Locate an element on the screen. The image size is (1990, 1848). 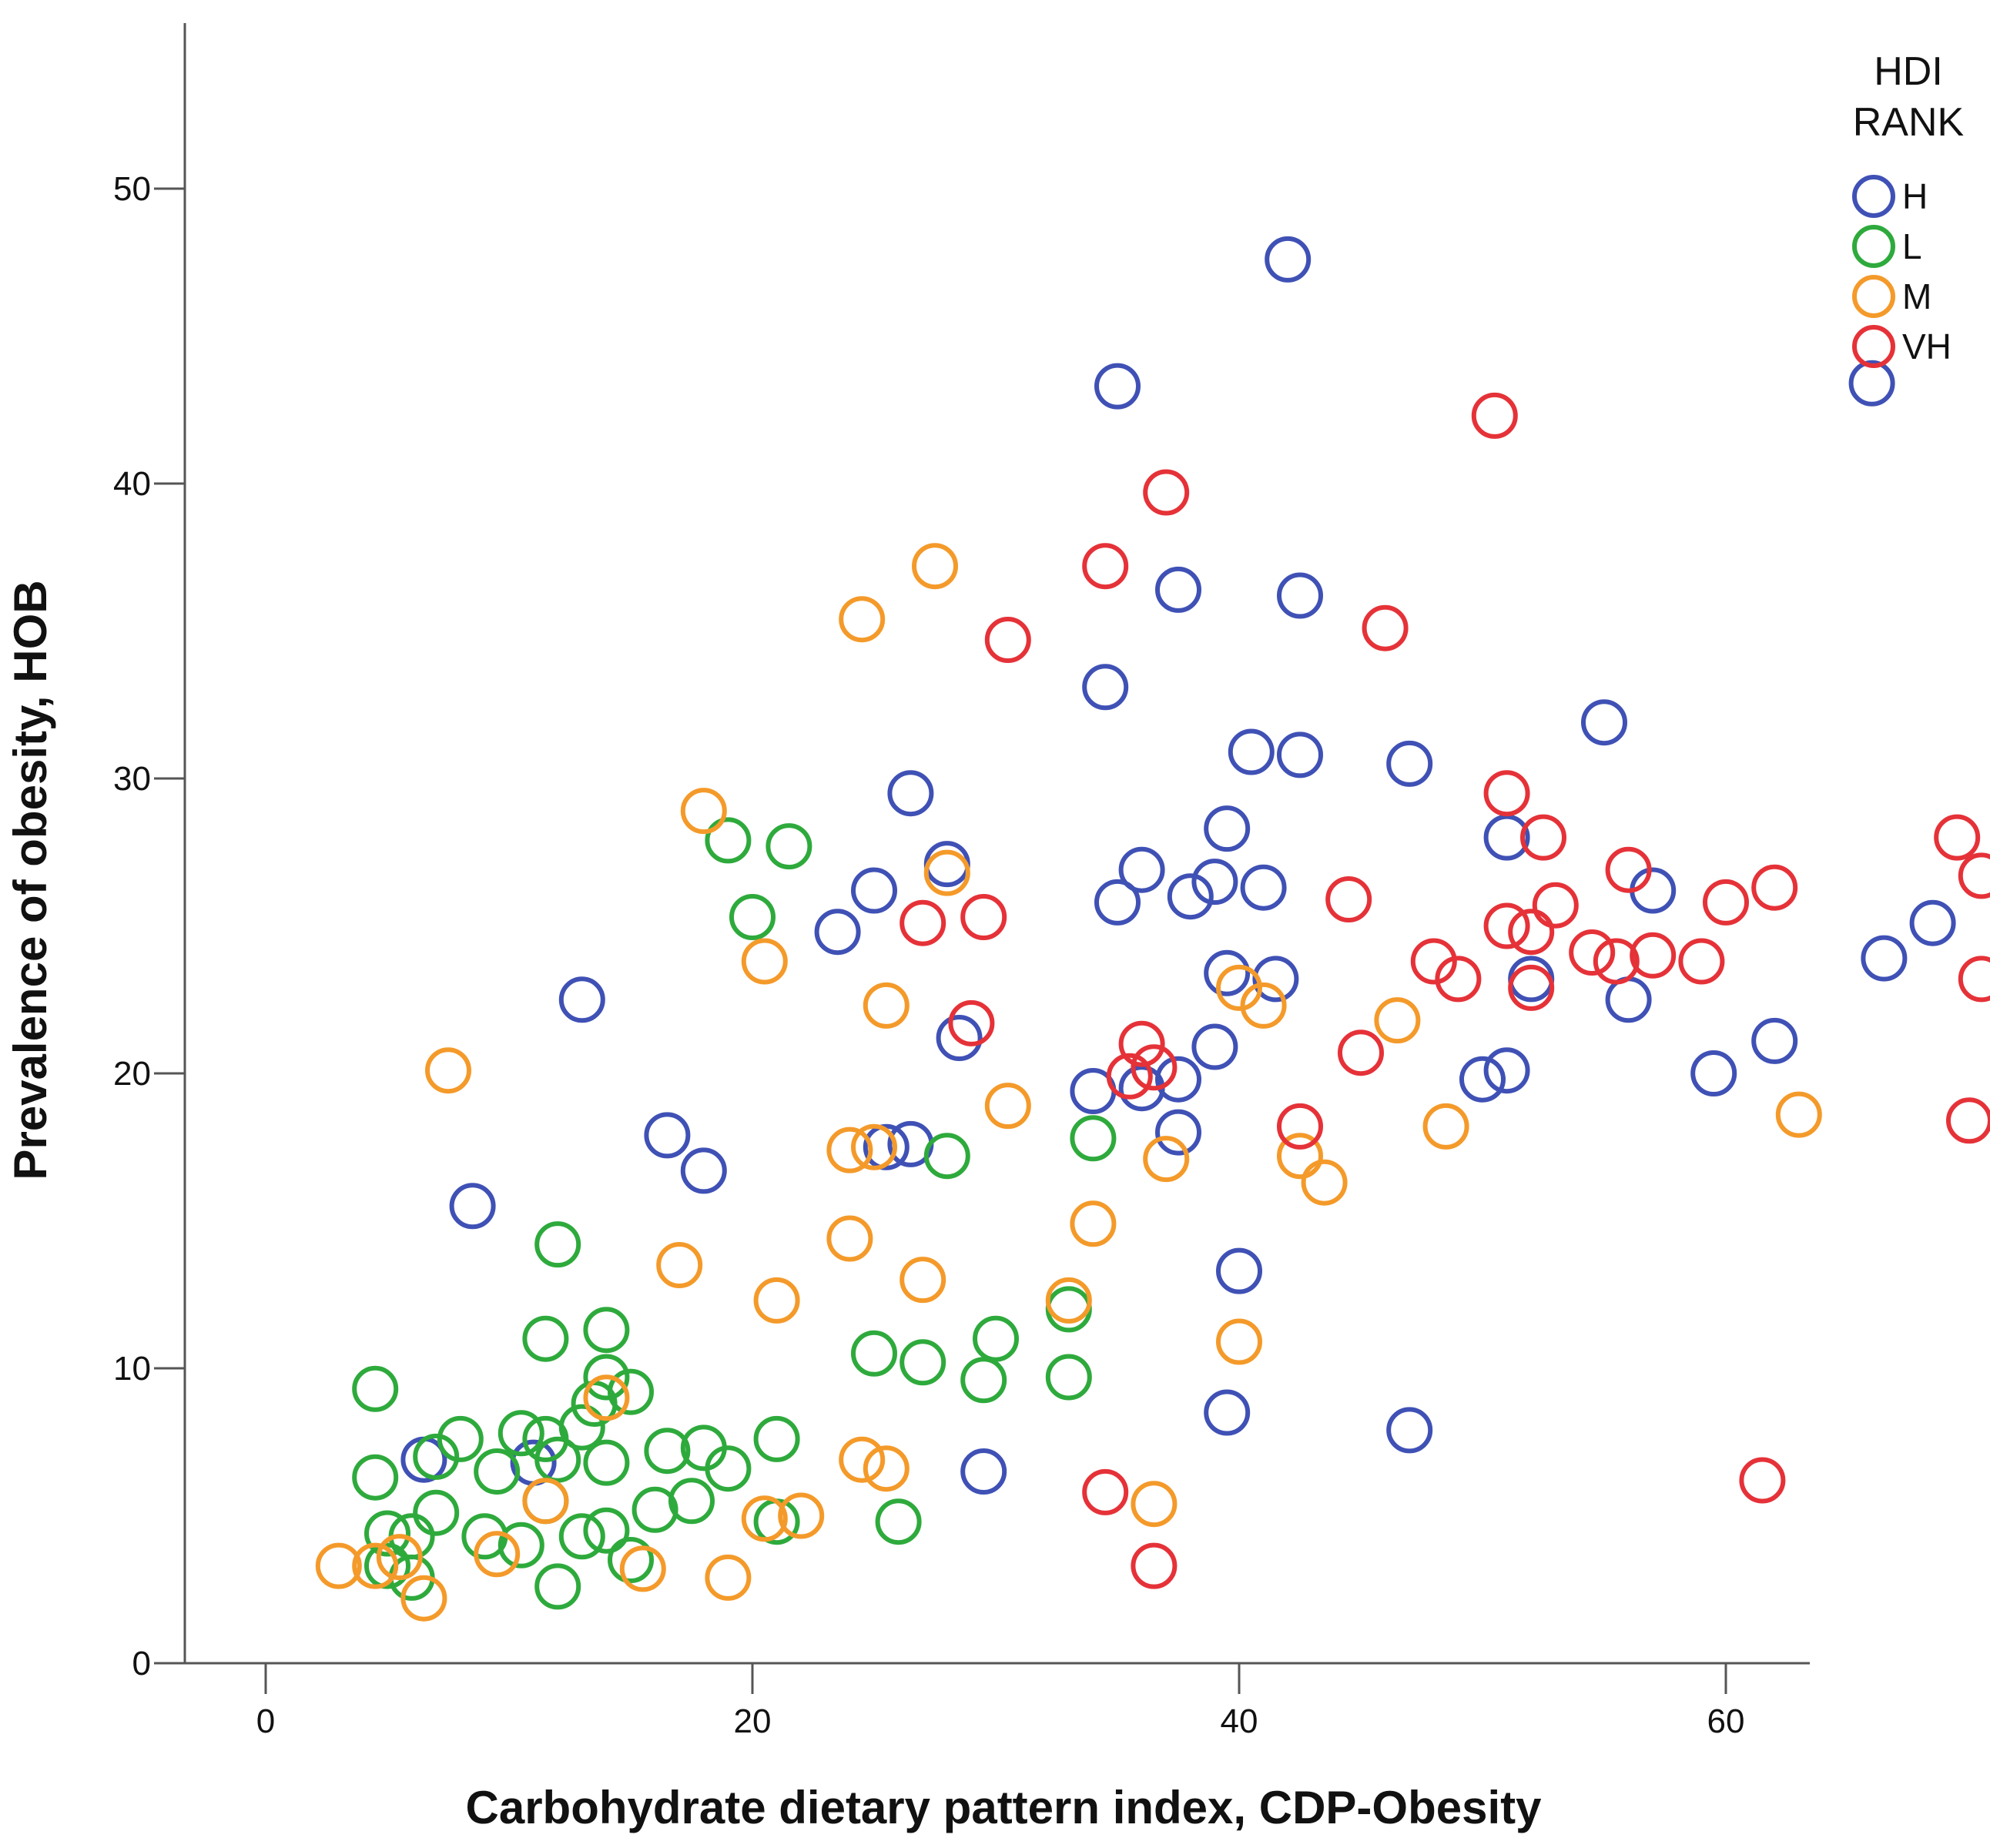
legend-marker-m is located at coordinates (1873, 296).